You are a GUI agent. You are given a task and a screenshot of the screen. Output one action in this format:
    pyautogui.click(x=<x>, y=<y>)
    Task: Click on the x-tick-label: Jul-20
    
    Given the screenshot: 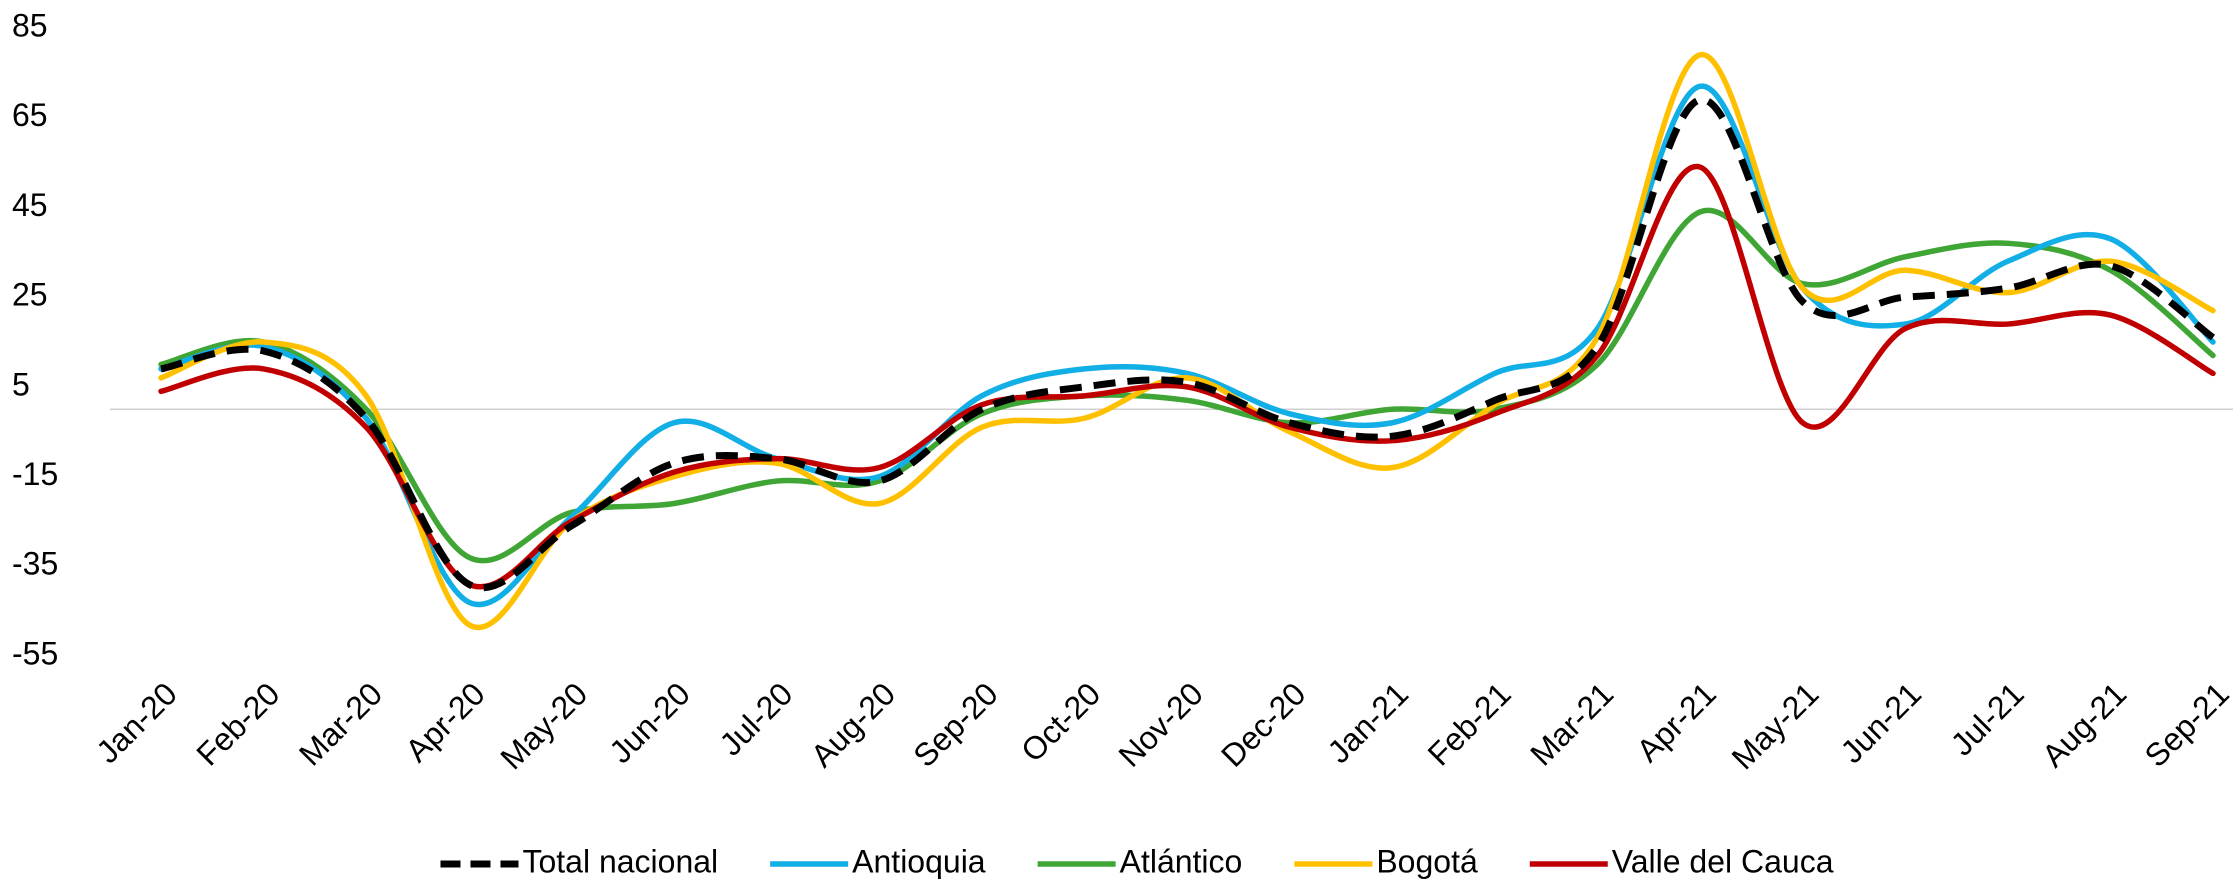 What is the action you would take?
    pyautogui.click(x=755, y=718)
    